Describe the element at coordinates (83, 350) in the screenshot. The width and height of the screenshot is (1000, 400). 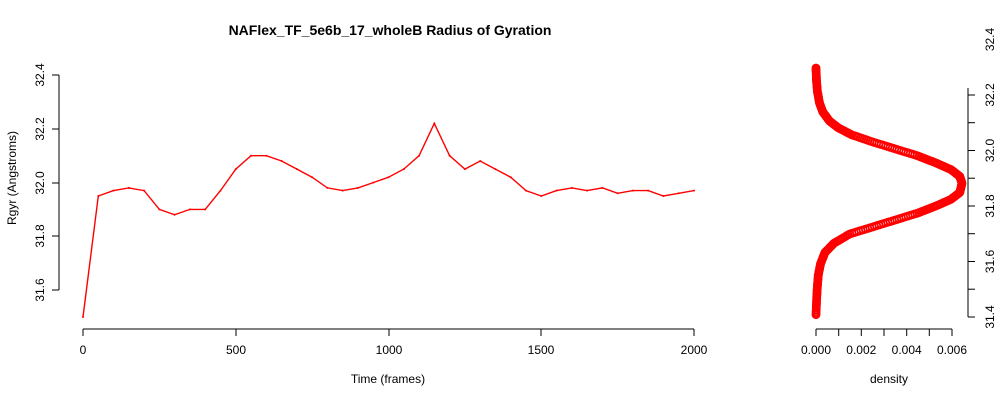
I see `x-tick-label: 0` at that location.